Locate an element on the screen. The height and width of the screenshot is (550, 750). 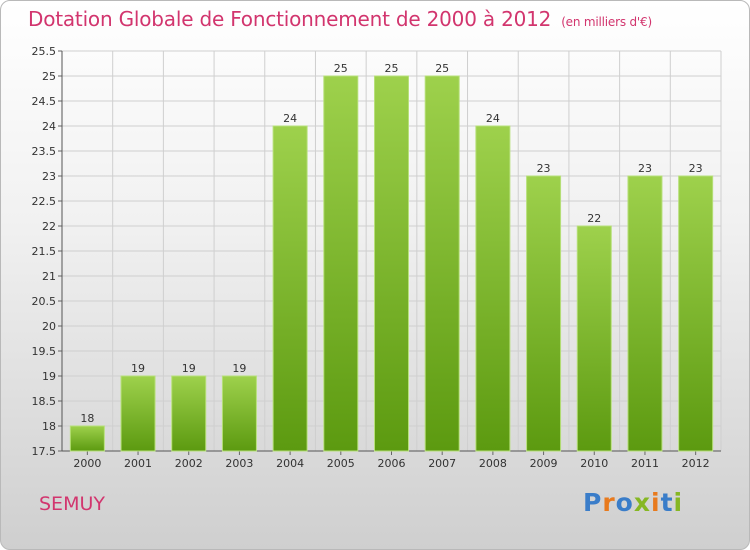
x-tick-label: 2004 is located at coordinates (290, 463).